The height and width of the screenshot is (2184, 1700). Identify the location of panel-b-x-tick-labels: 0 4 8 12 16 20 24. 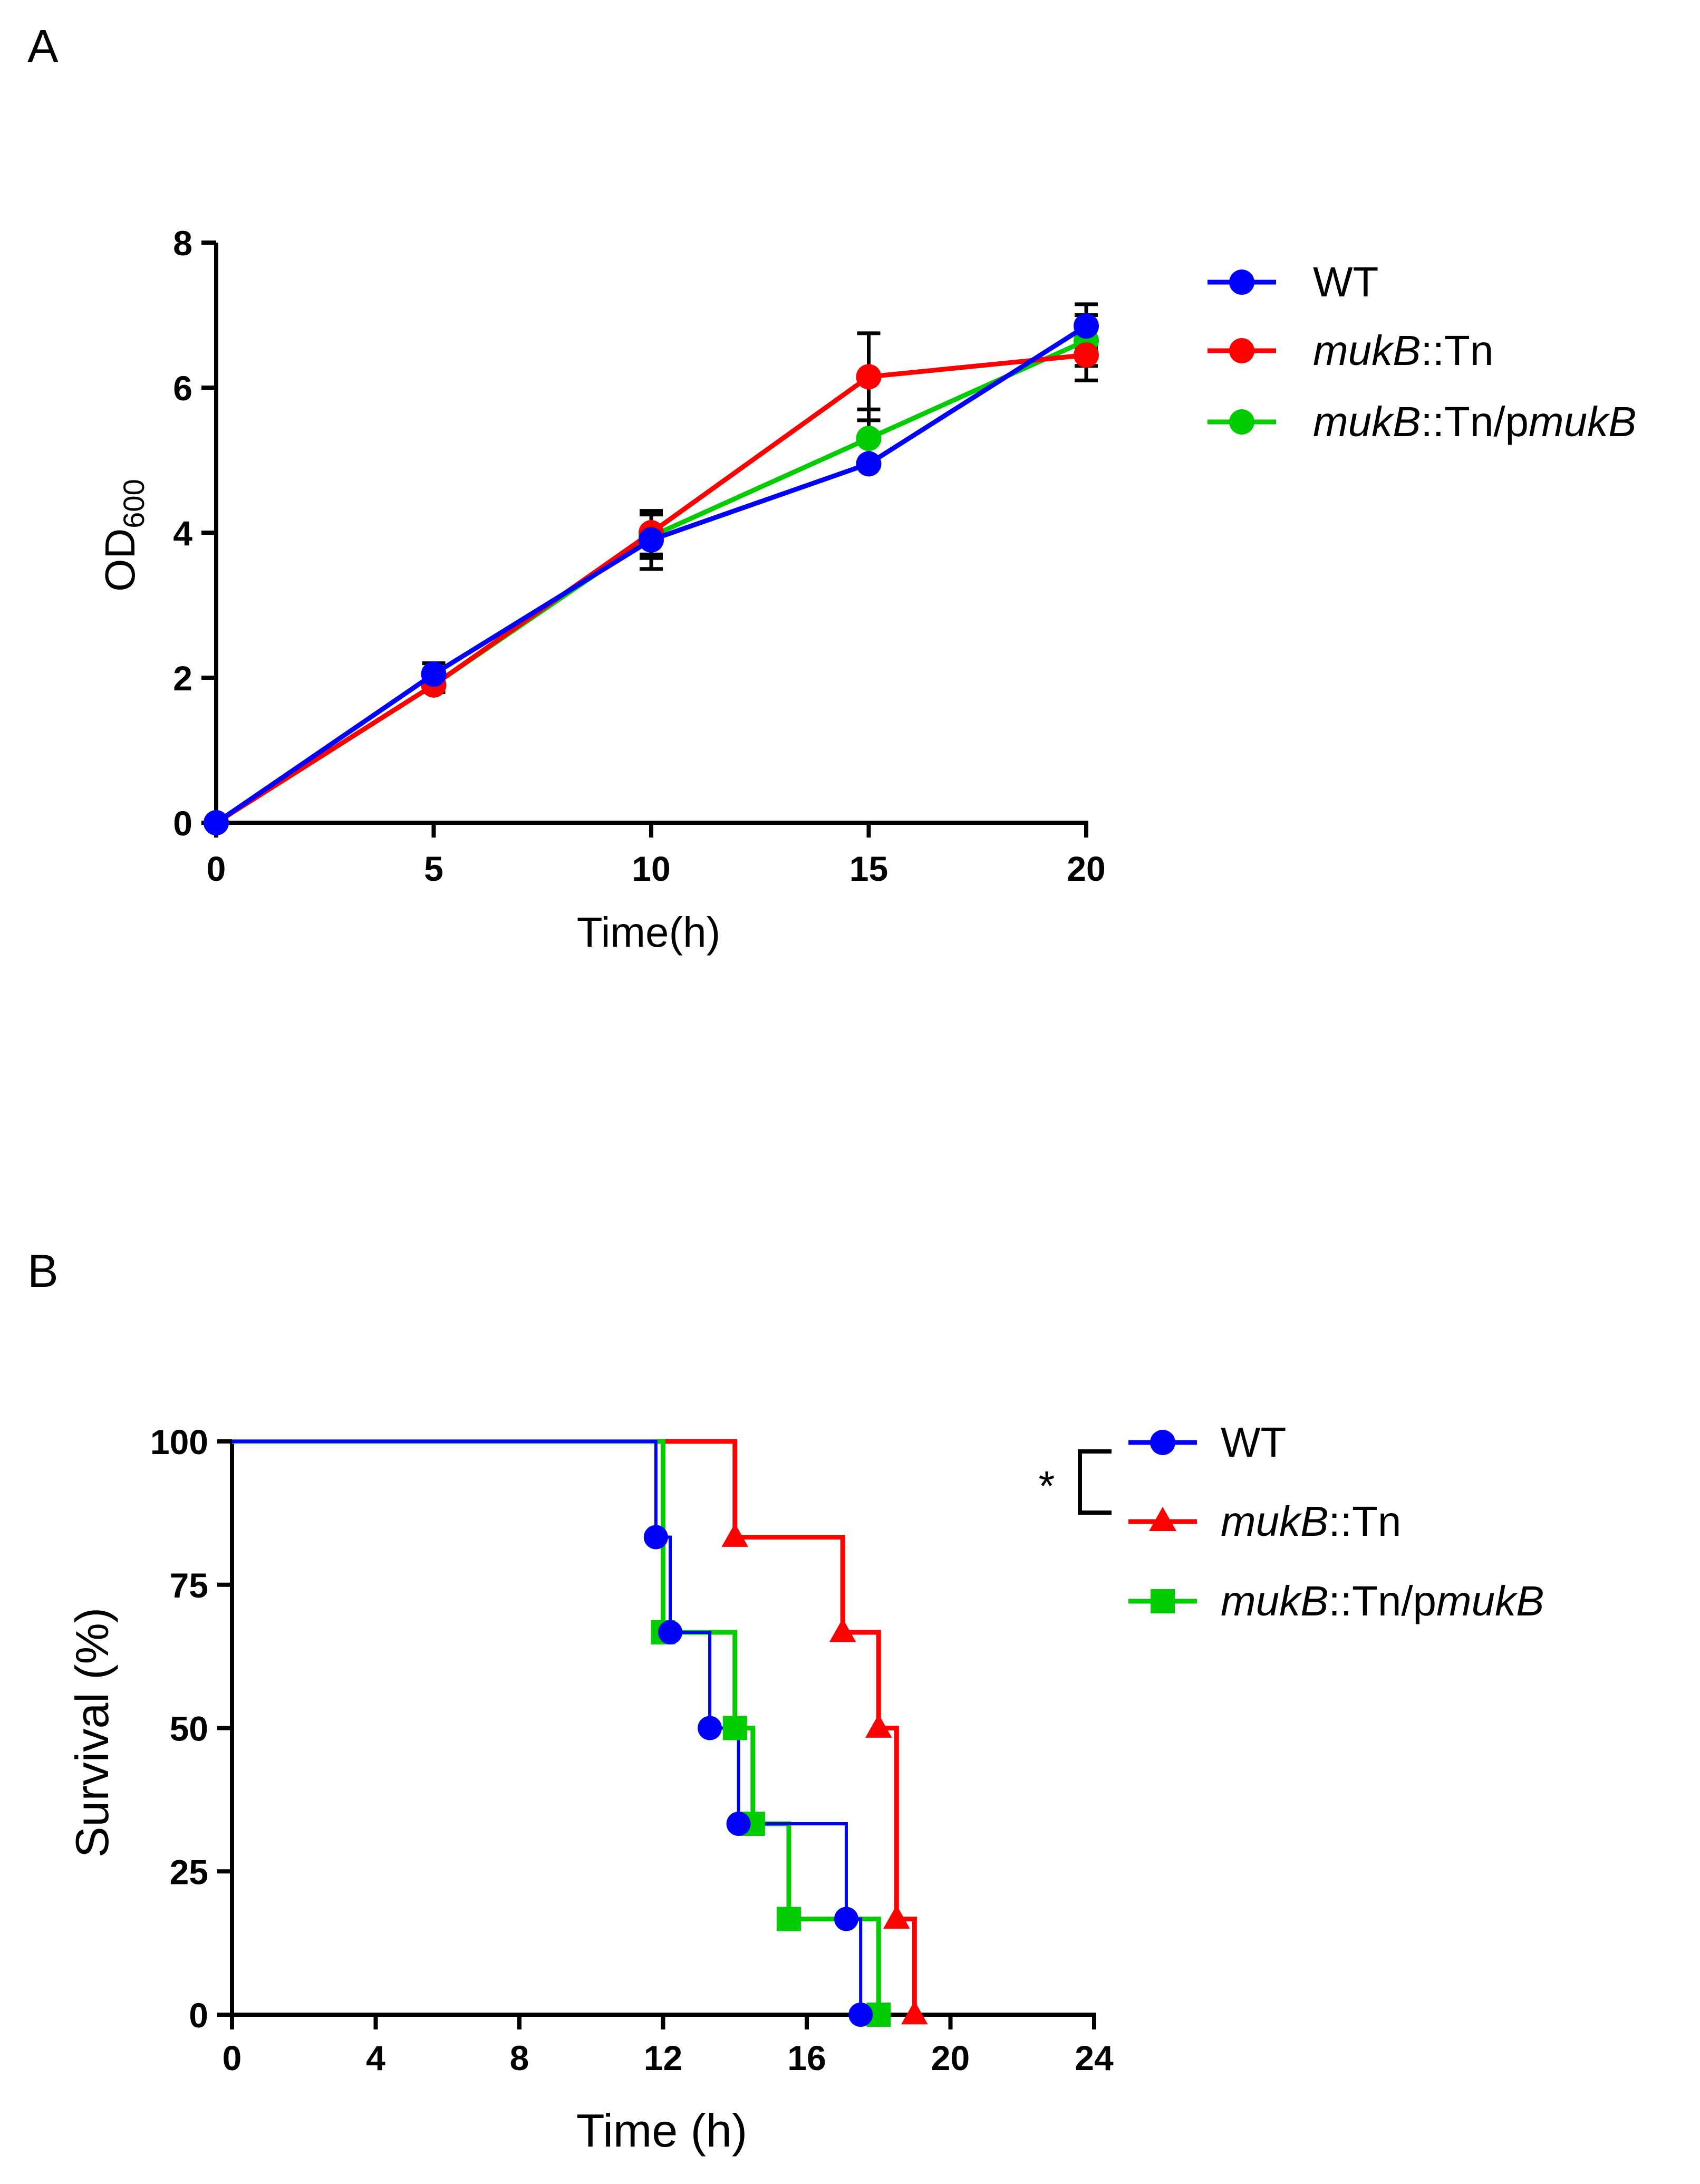
(668, 2057).